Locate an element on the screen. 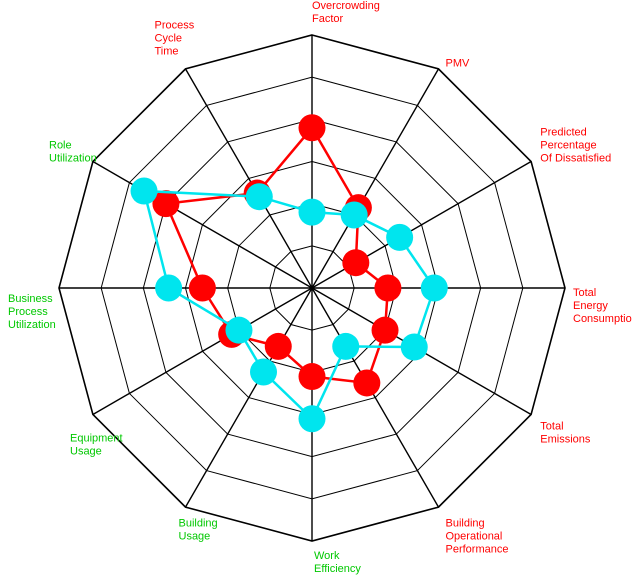 This screenshot has height=575, width=632. axis-label-line: PMV is located at coordinates (458, 64).